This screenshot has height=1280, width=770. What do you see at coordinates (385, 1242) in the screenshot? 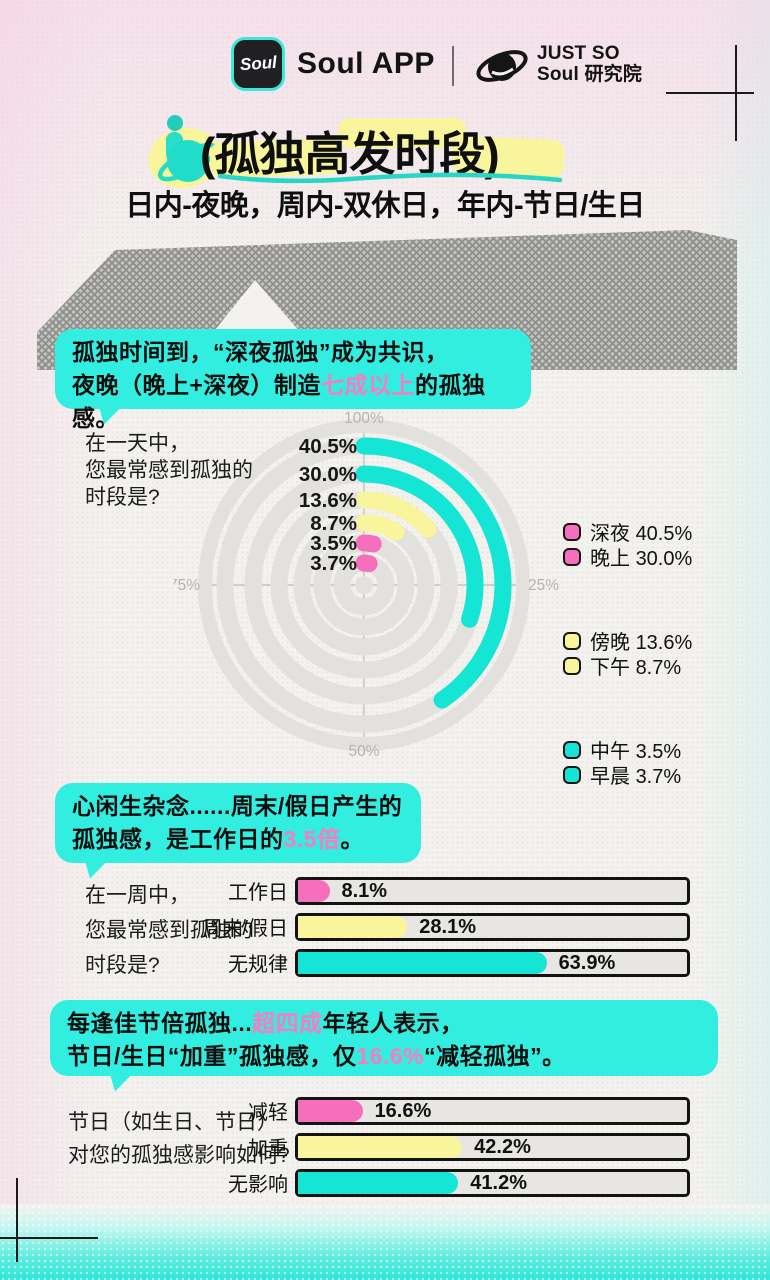
I see `footer-gradient-strip` at bounding box center [385, 1242].